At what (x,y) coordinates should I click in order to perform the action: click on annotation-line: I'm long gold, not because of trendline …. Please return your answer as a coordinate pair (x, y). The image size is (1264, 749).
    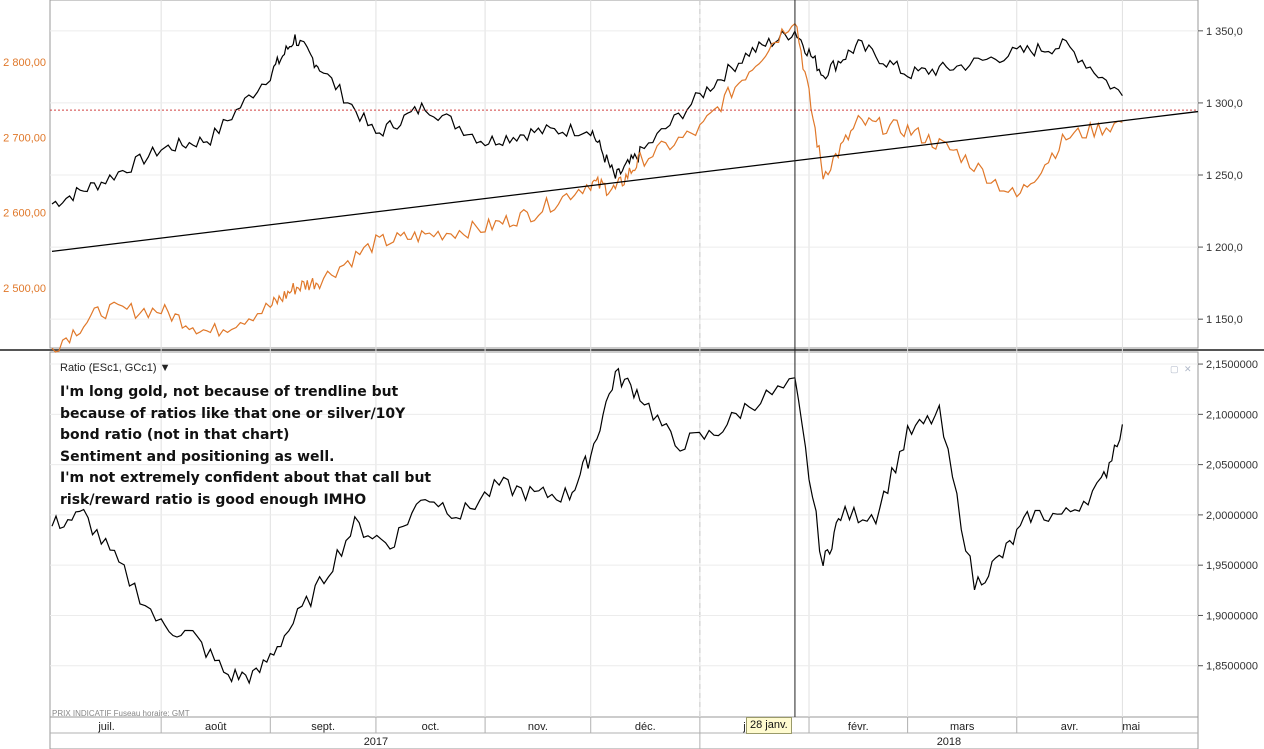
    Looking at the image, I should click on (229, 392).